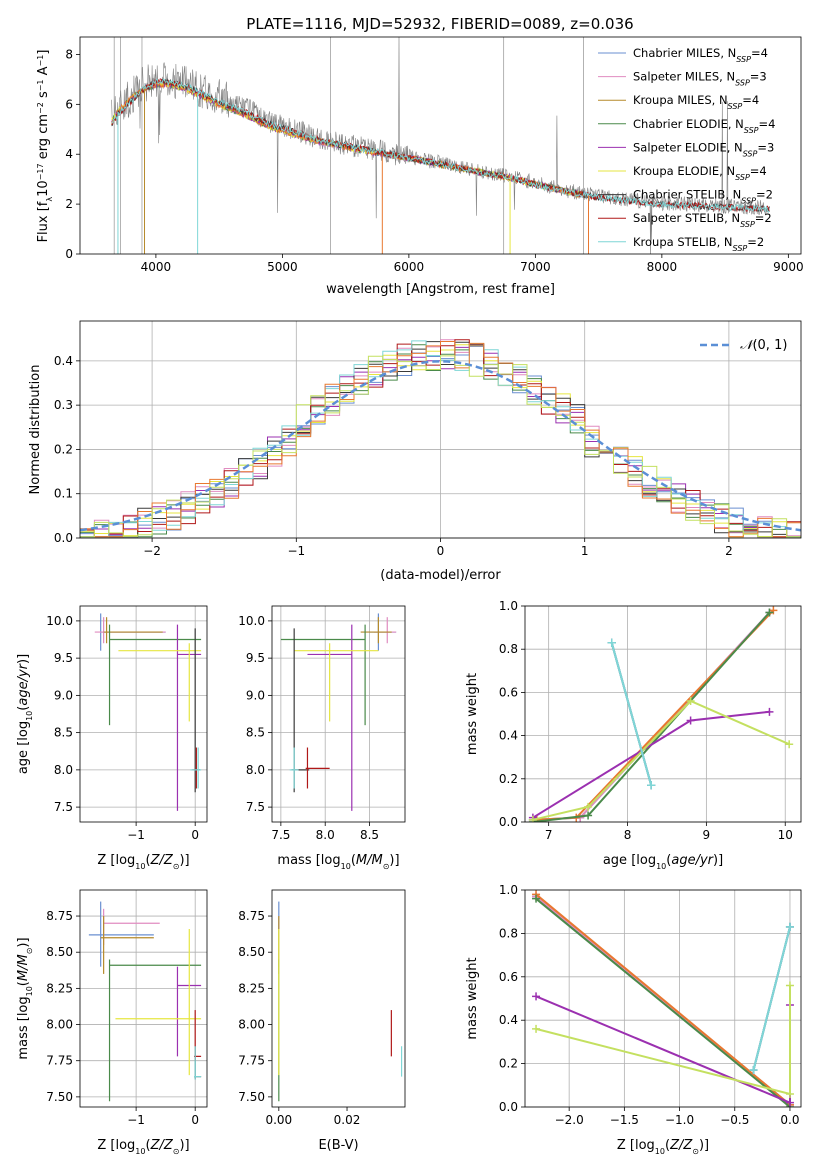  What do you see at coordinates (369, 835) in the screenshot?
I see `x-tick-label: 8.5` at bounding box center [369, 835].